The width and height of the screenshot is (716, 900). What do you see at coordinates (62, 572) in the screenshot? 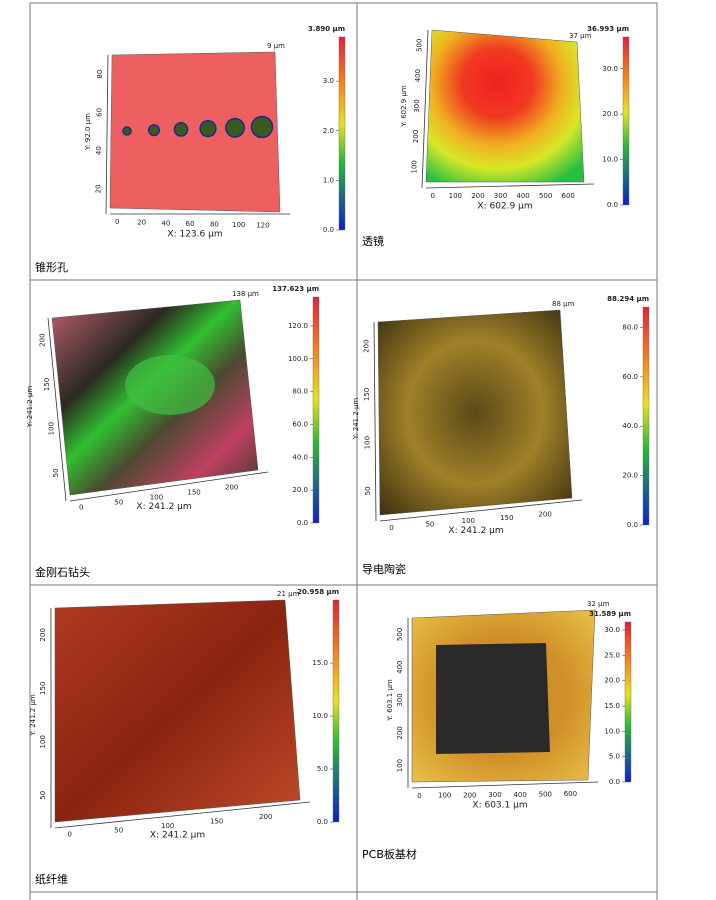
I see `caption: 金刚石钻头` at bounding box center [62, 572].